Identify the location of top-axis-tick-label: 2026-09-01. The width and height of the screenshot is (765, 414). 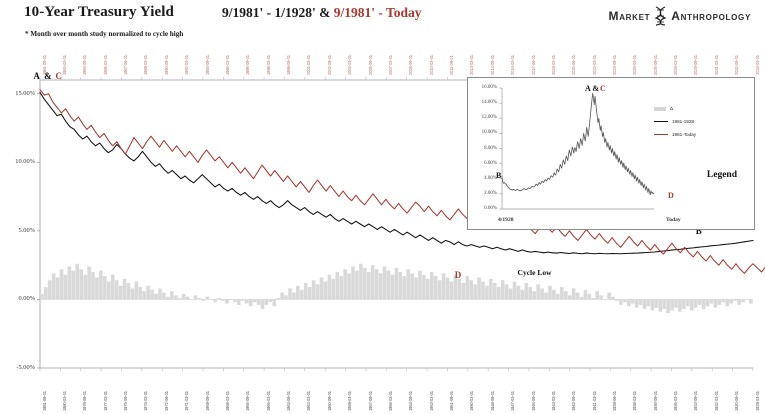
(655, 65).